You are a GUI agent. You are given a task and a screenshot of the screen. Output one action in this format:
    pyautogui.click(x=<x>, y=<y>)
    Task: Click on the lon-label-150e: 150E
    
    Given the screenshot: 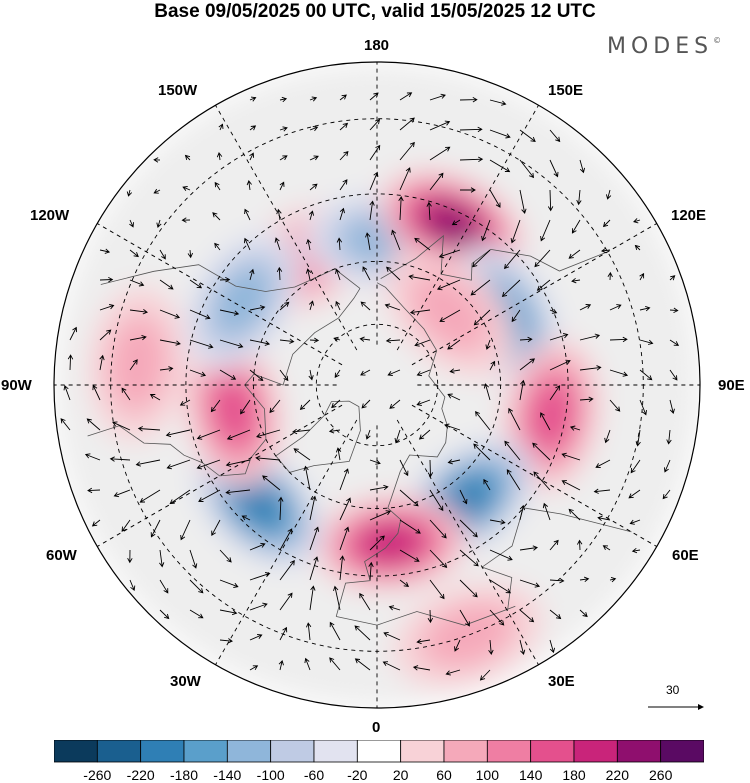 What is the action you would take?
    pyautogui.click(x=566, y=90)
    